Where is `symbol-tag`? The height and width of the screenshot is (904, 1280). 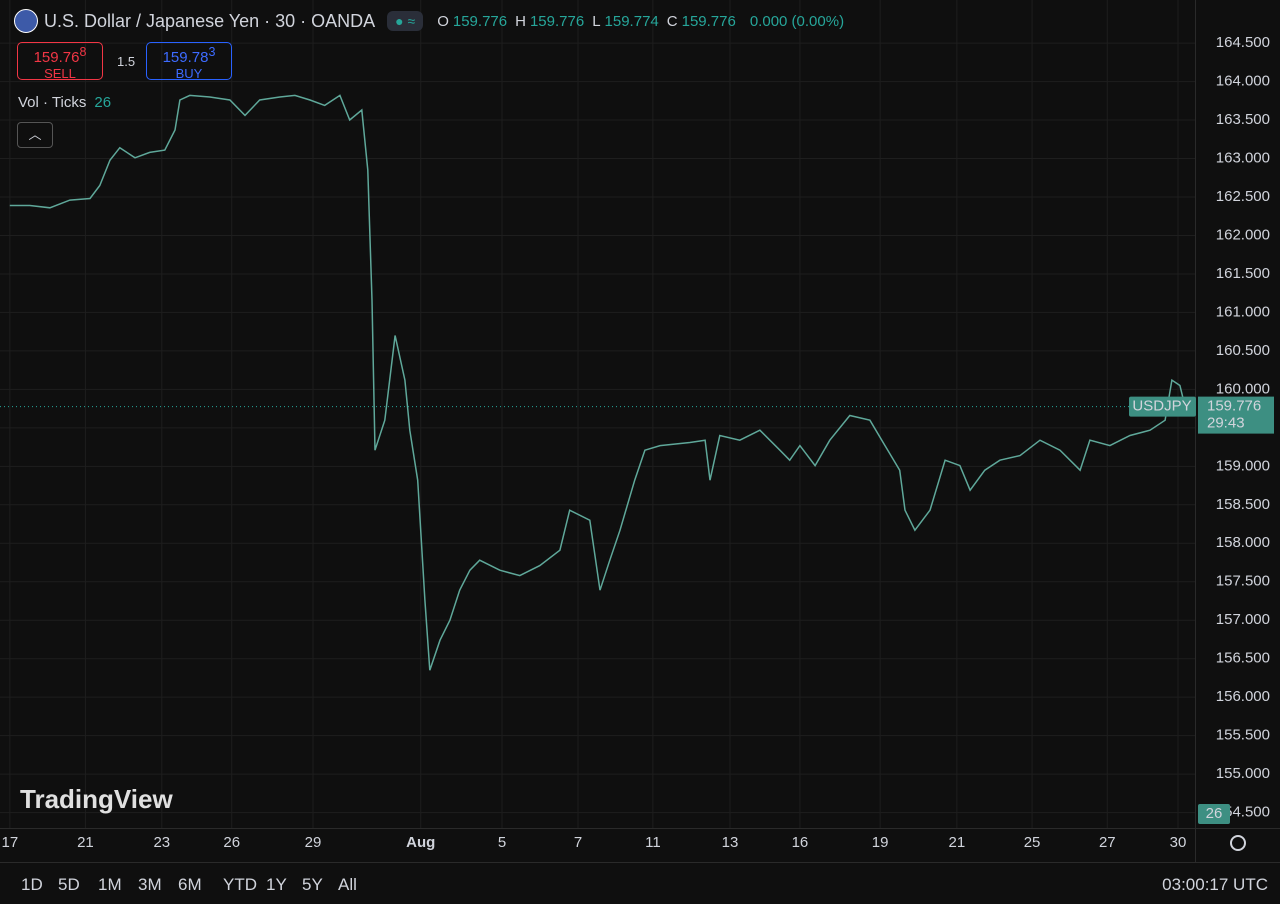 symbol-tag is located at coordinates (1162, 406).